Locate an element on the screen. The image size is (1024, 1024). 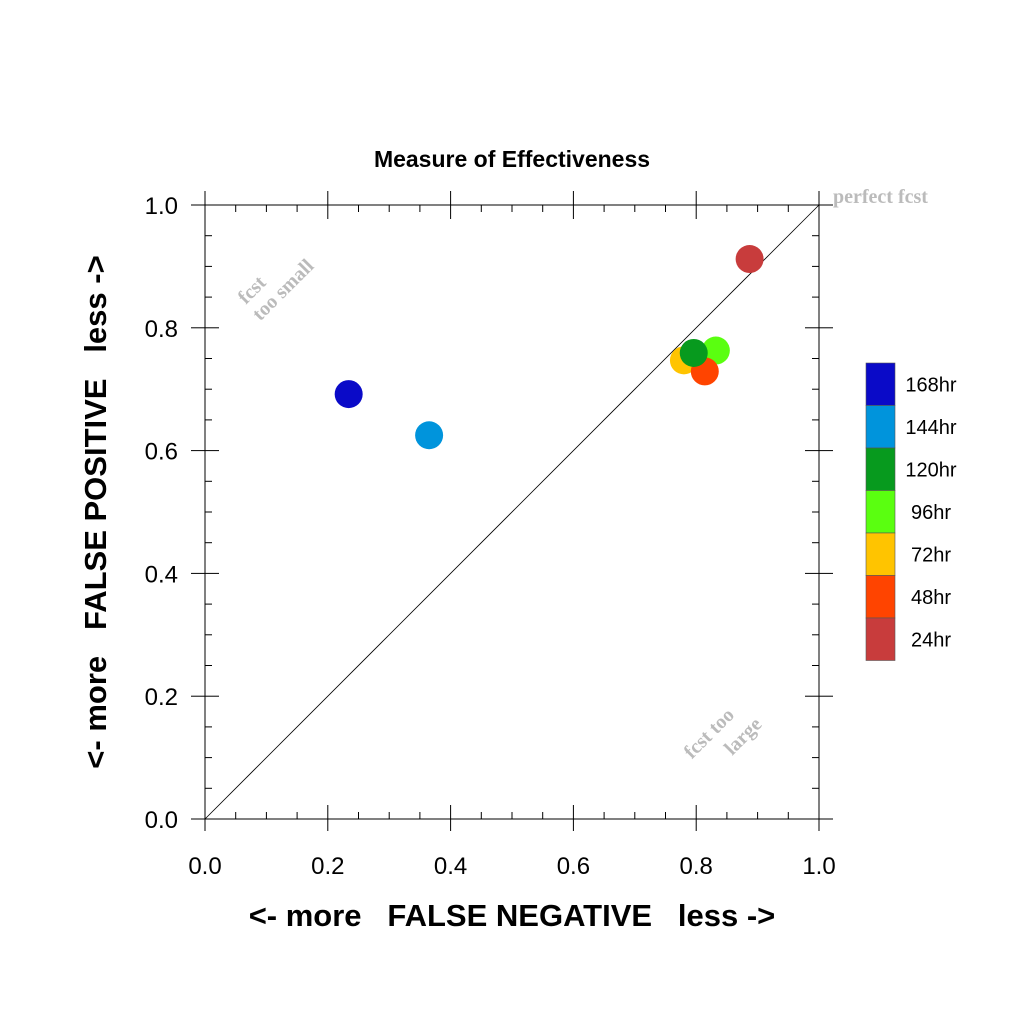
point-144hr is located at coordinates (429, 435).